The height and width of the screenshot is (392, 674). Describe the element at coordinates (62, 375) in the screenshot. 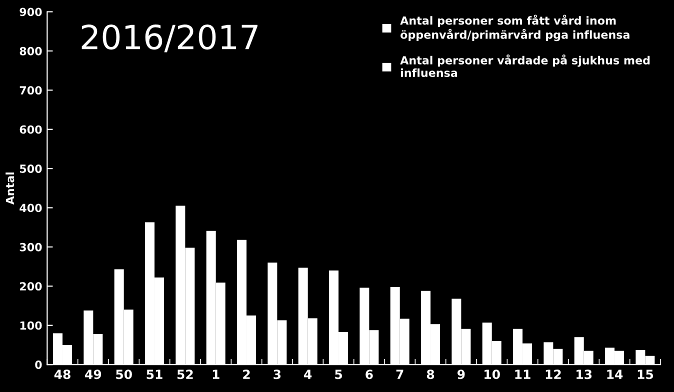

I see `x-tick-label: 48` at that location.